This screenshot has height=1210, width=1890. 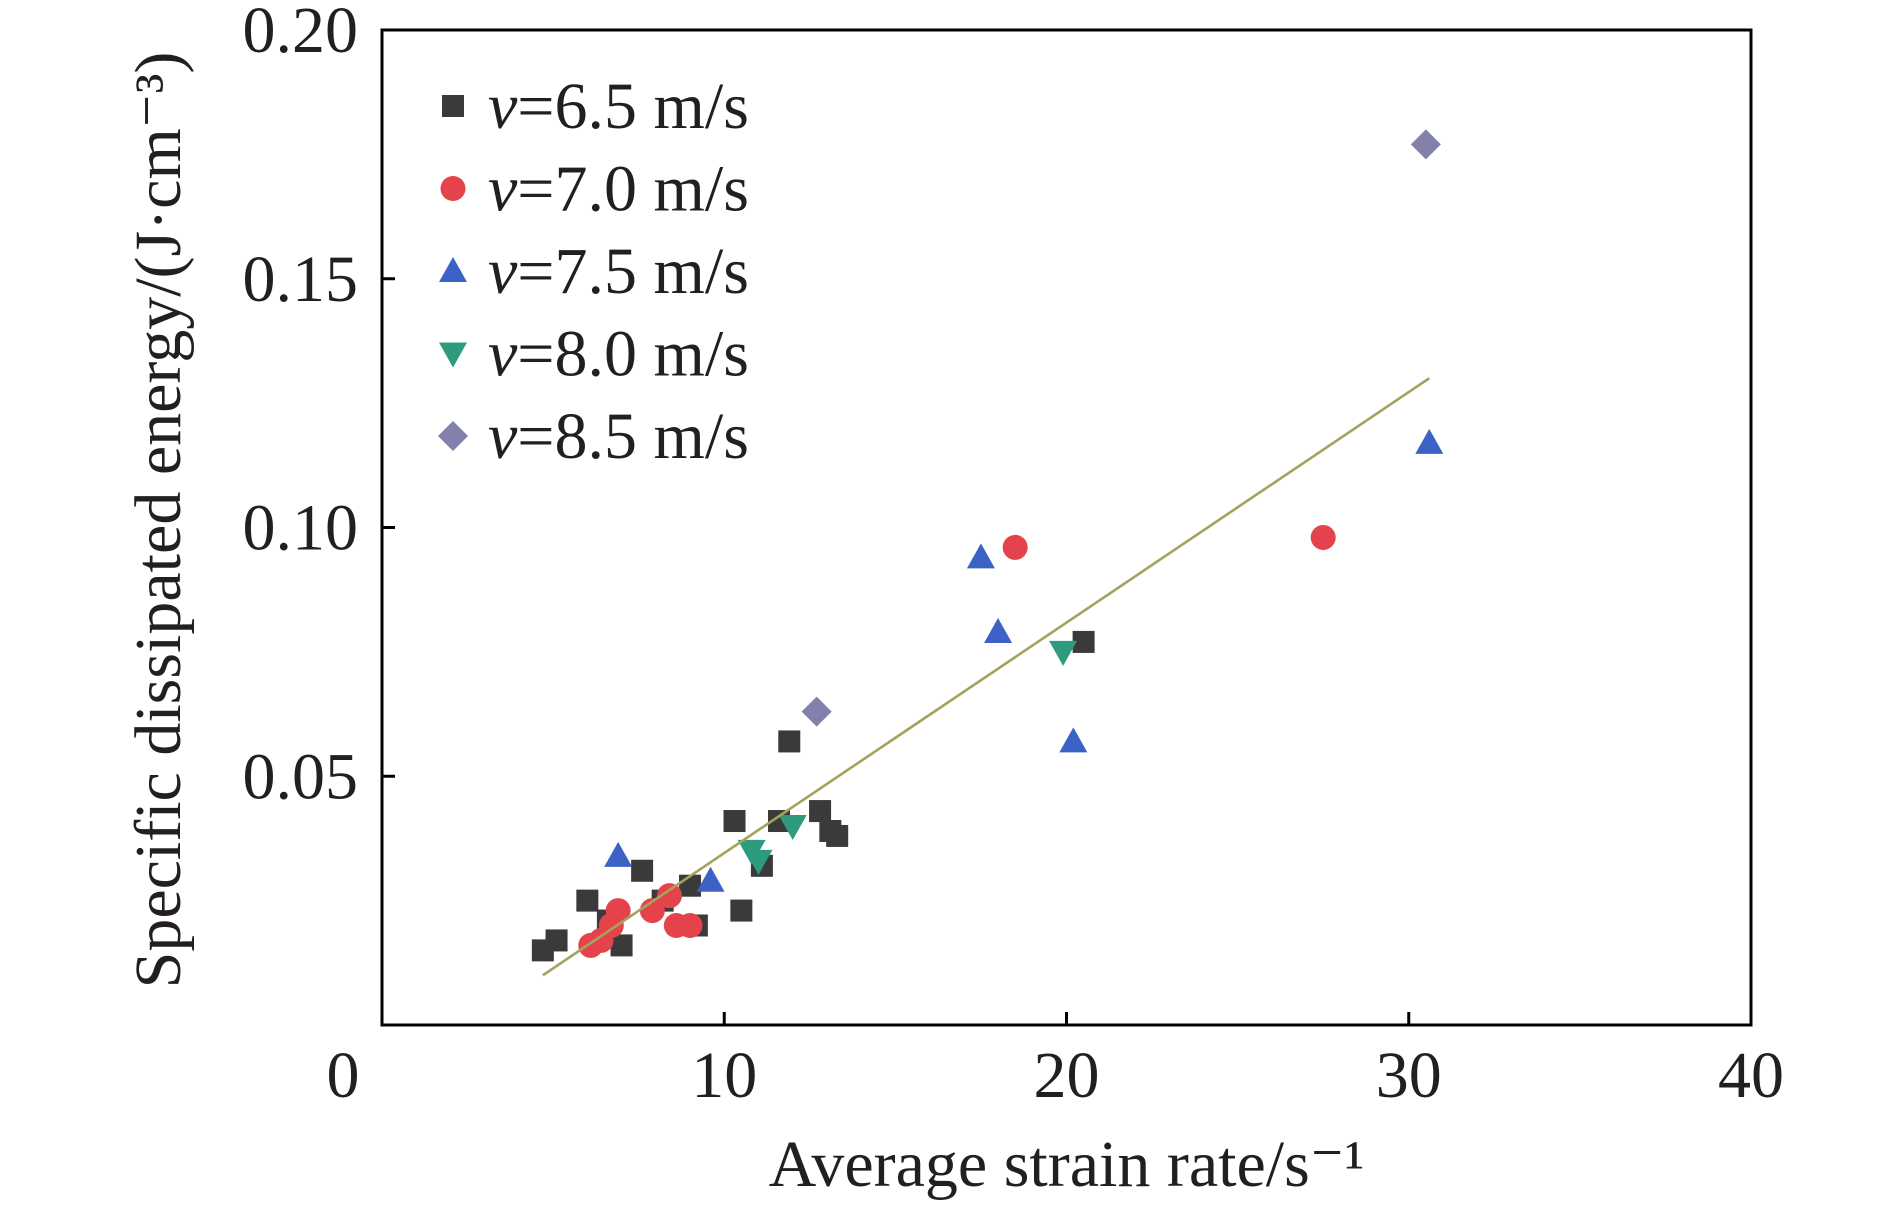 What do you see at coordinates (724, 1075) in the screenshot?
I see `x-tick-label: 10` at bounding box center [724, 1075].